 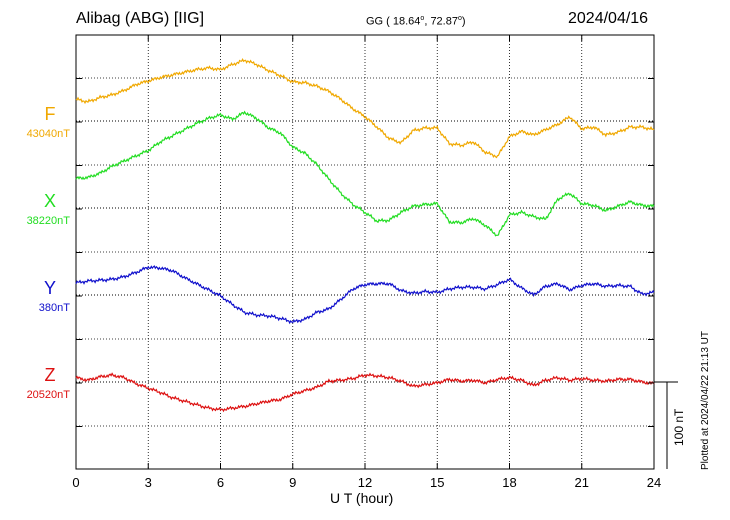 What do you see at coordinates (437, 482) in the screenshot?
I see `x-tick-label: 15` at bounding box center [437, 482].